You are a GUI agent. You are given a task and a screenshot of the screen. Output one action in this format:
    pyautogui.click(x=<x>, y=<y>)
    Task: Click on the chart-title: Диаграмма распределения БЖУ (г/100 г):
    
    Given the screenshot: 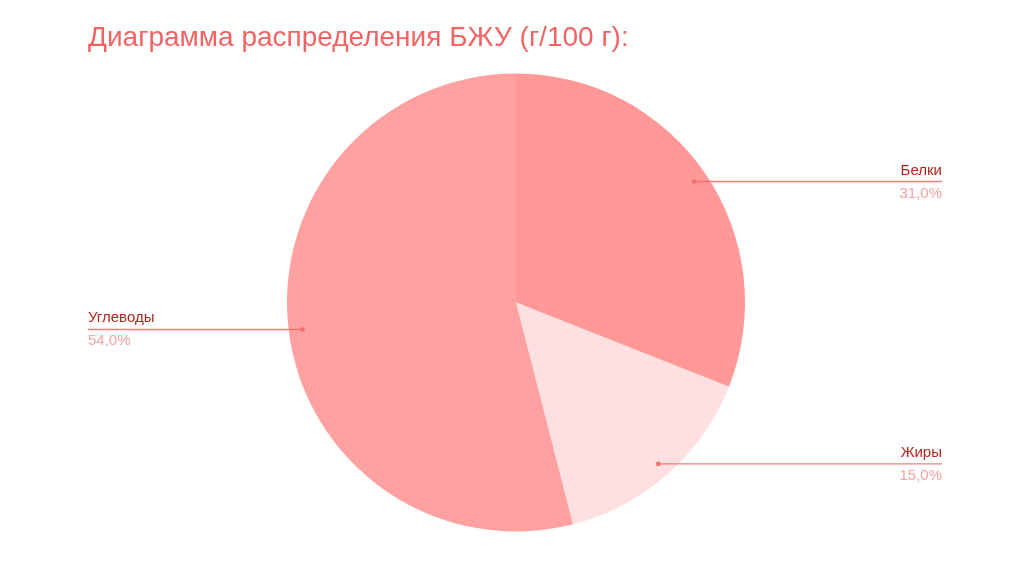 What is the action you would take?
    pyautogui.click(x=358, y=36)
    